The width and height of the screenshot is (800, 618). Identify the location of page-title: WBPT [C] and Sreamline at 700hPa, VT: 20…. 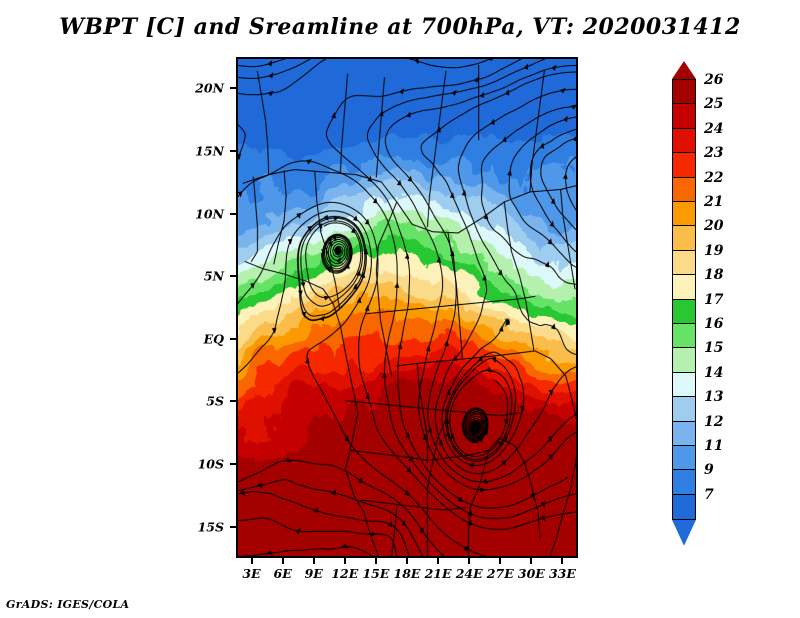
(400, 27).